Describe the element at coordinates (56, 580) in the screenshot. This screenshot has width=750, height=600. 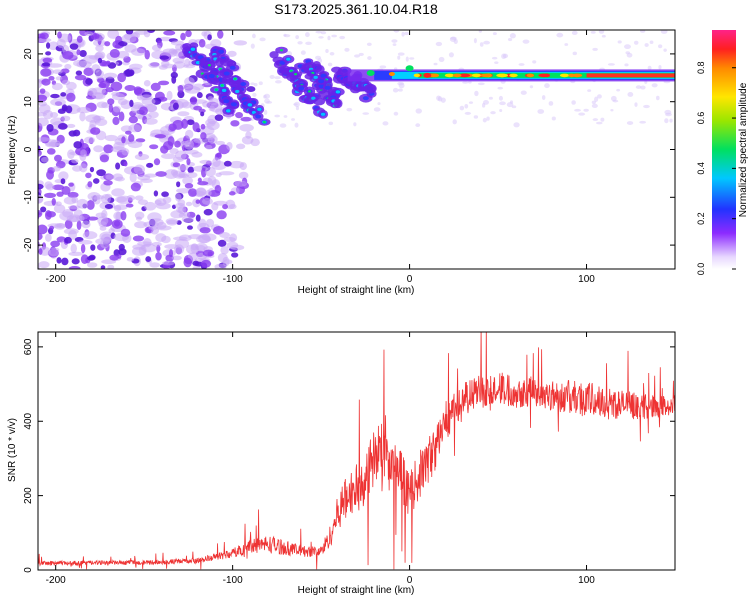
I see `x-tick-label: -200` at that location.